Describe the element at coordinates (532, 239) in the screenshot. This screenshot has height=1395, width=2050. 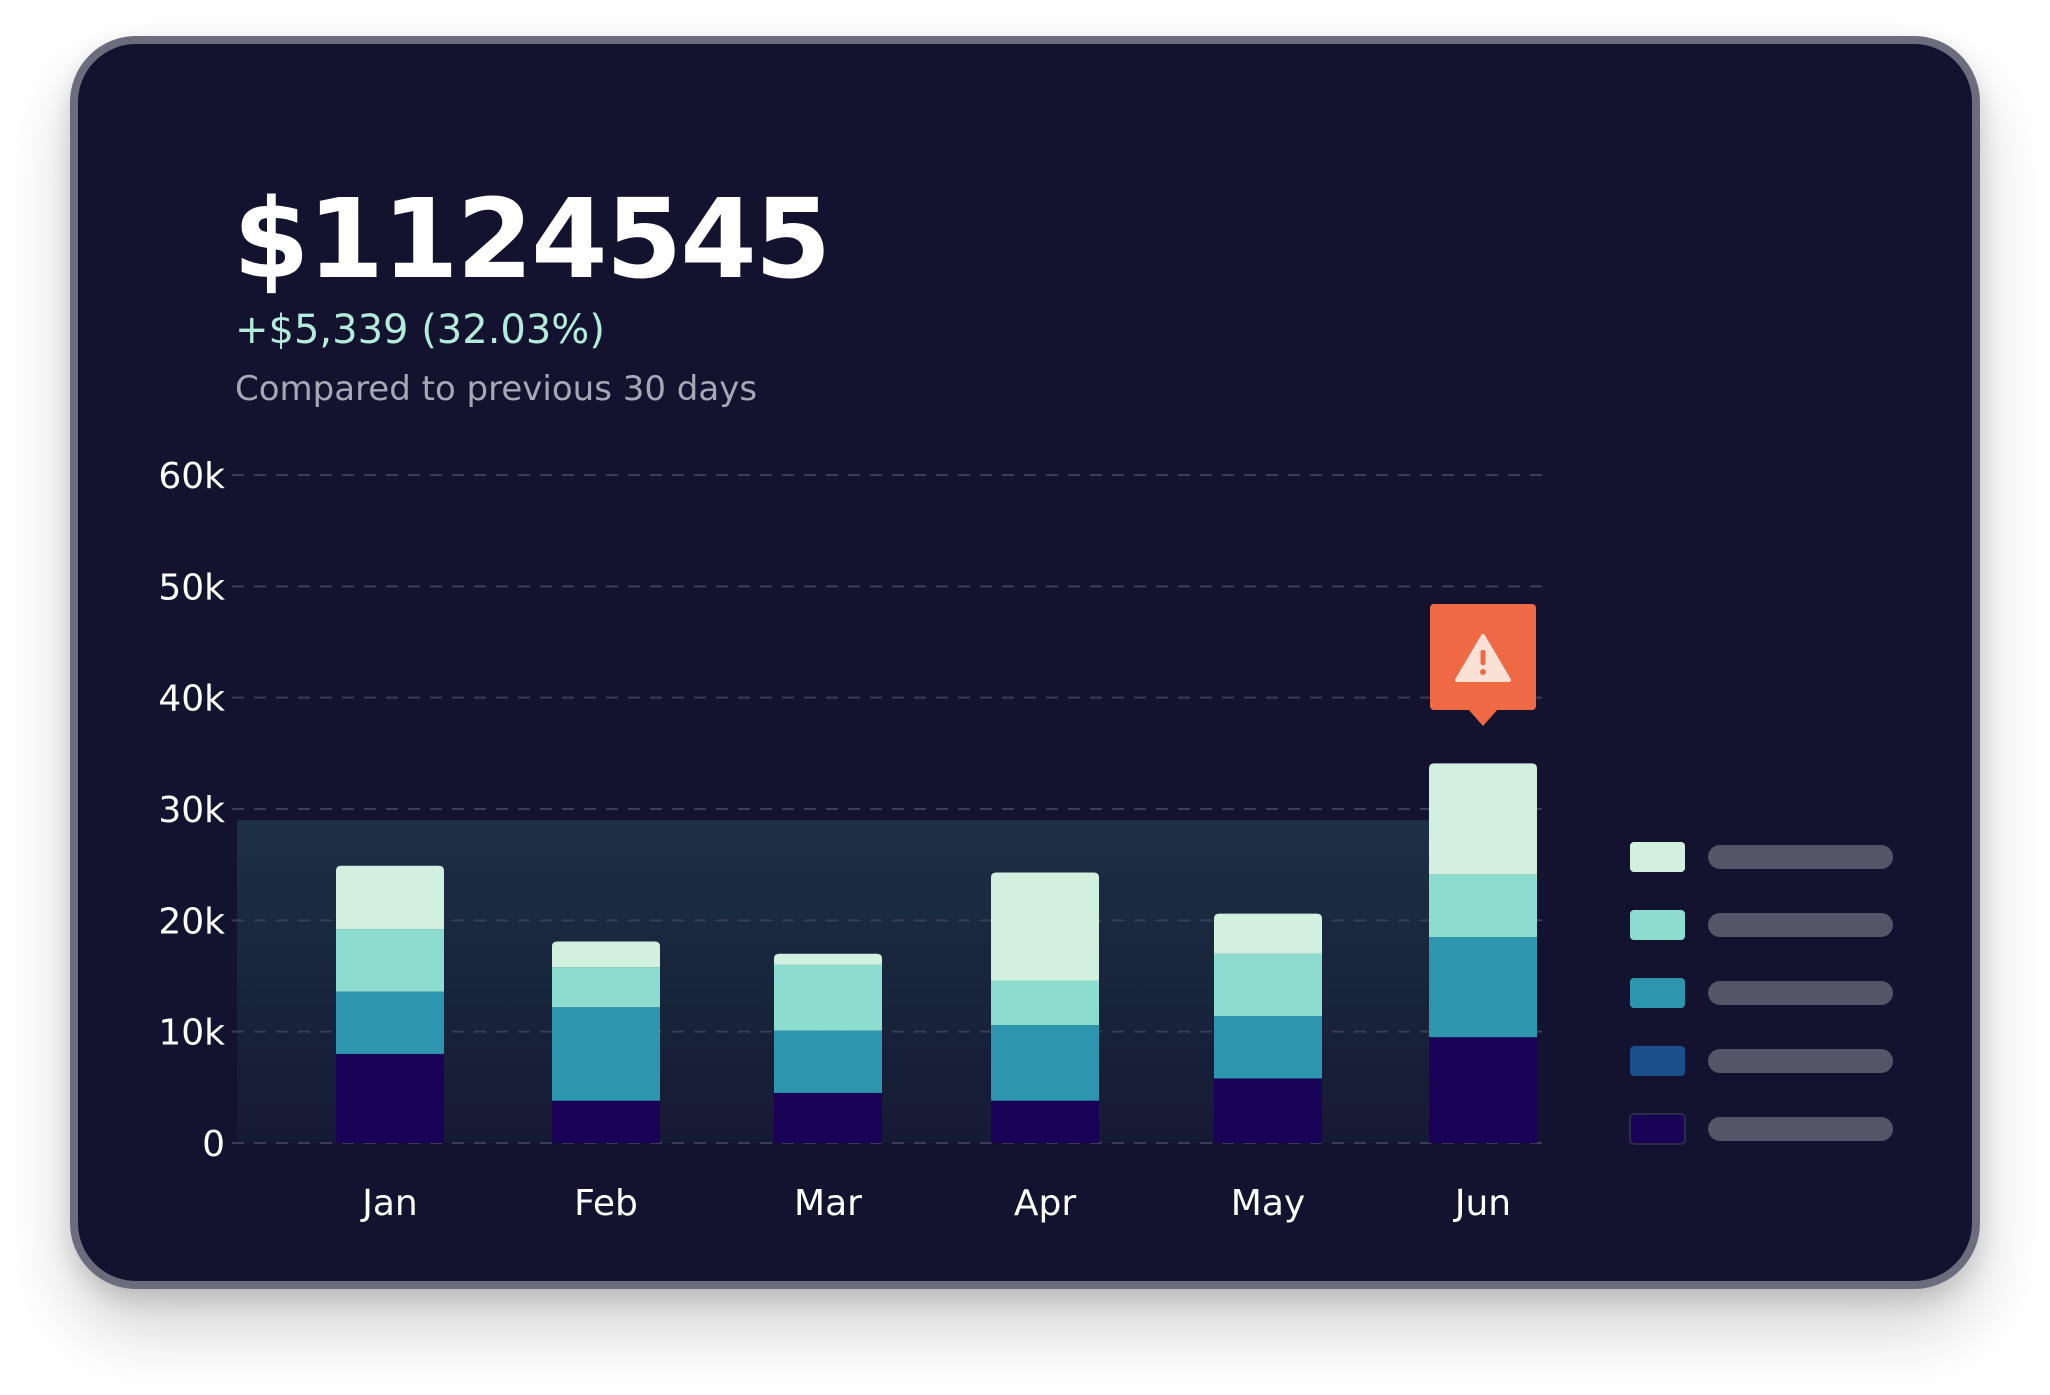
I see `total-revenue: $1124545` at that location.